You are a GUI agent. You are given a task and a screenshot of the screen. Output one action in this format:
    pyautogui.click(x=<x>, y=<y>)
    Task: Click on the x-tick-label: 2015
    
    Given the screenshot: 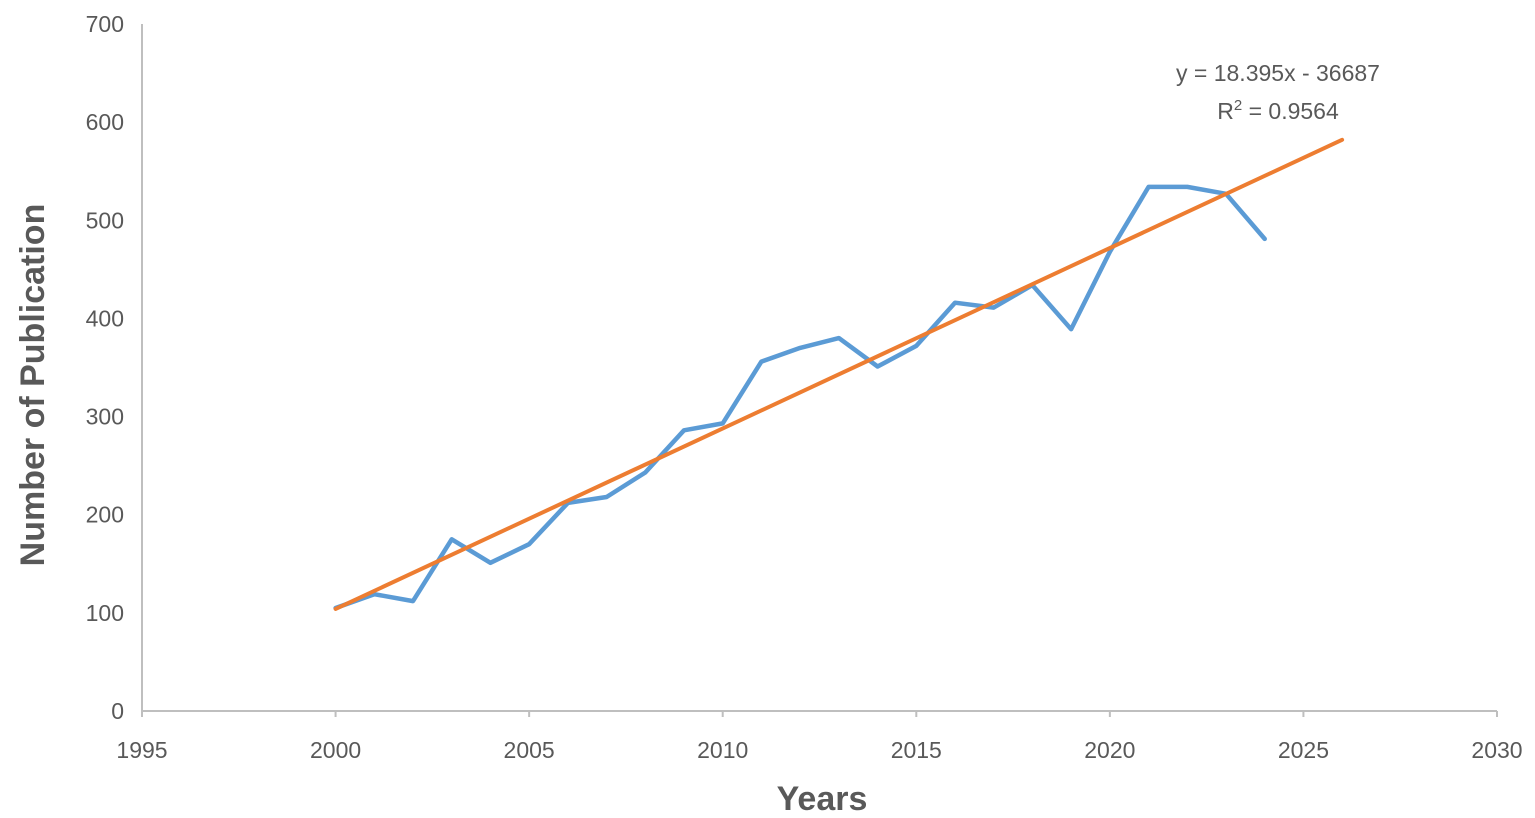 What is the action you would take?
    pyautogui.click(x=916, y=750)
    